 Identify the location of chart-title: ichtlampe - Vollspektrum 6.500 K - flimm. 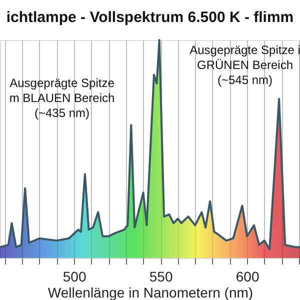
(150, 17).